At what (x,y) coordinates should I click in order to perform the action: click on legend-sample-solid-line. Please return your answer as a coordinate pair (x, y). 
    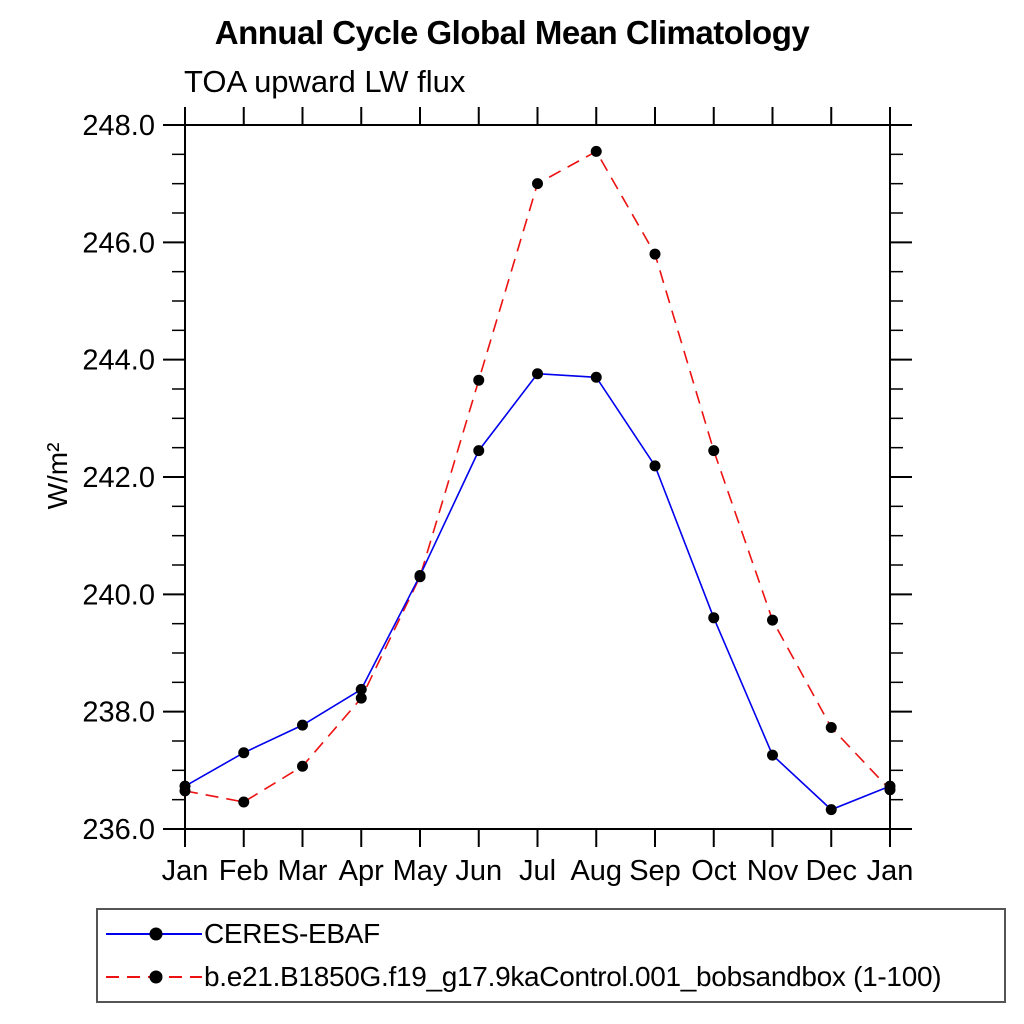
    Looking at the image, I should click on (154, 934).